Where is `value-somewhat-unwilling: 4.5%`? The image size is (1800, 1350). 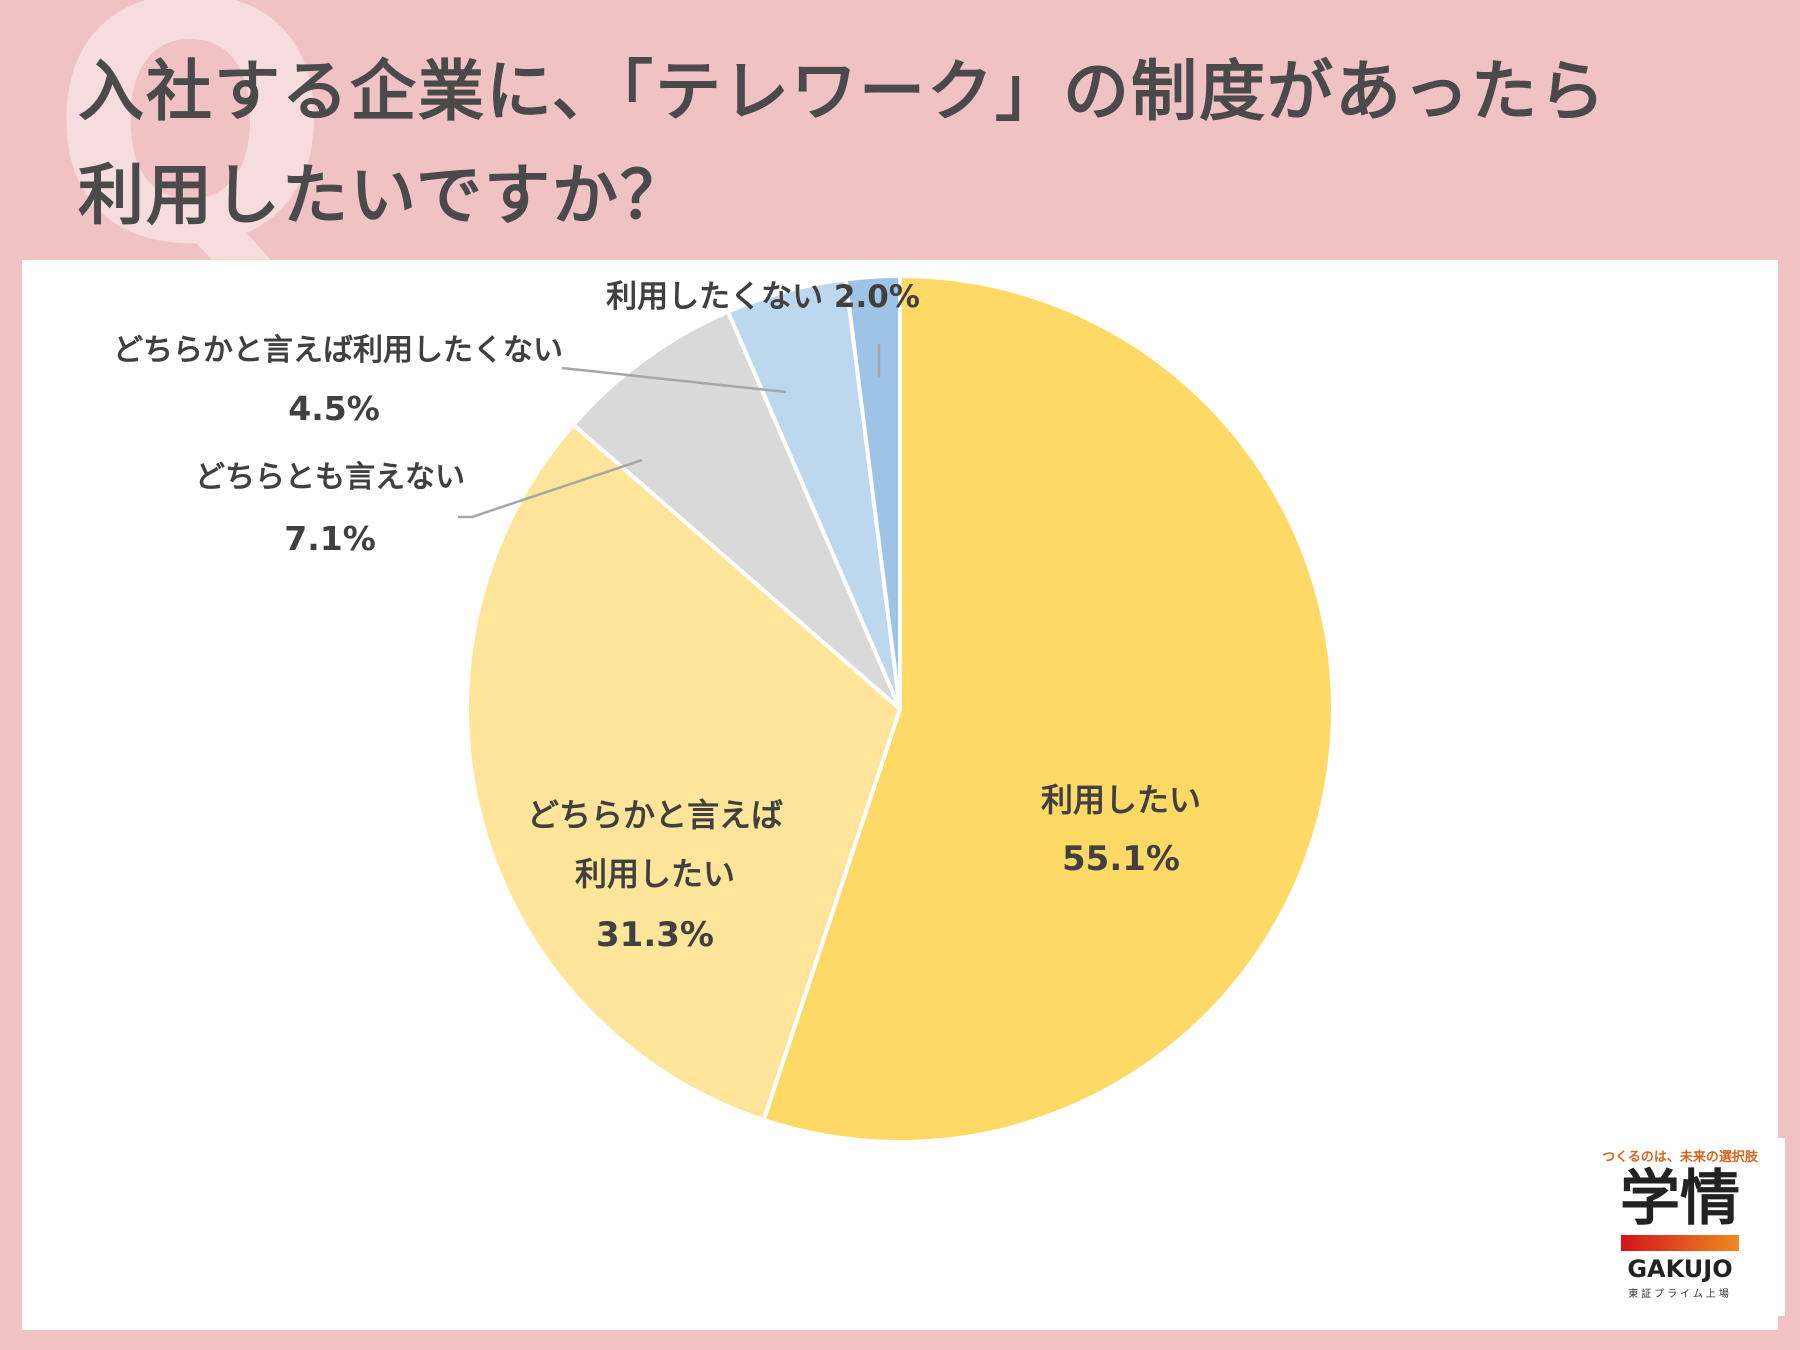
value-somewhat-unwilling: 4.5% is located at coordinates (334, 408).